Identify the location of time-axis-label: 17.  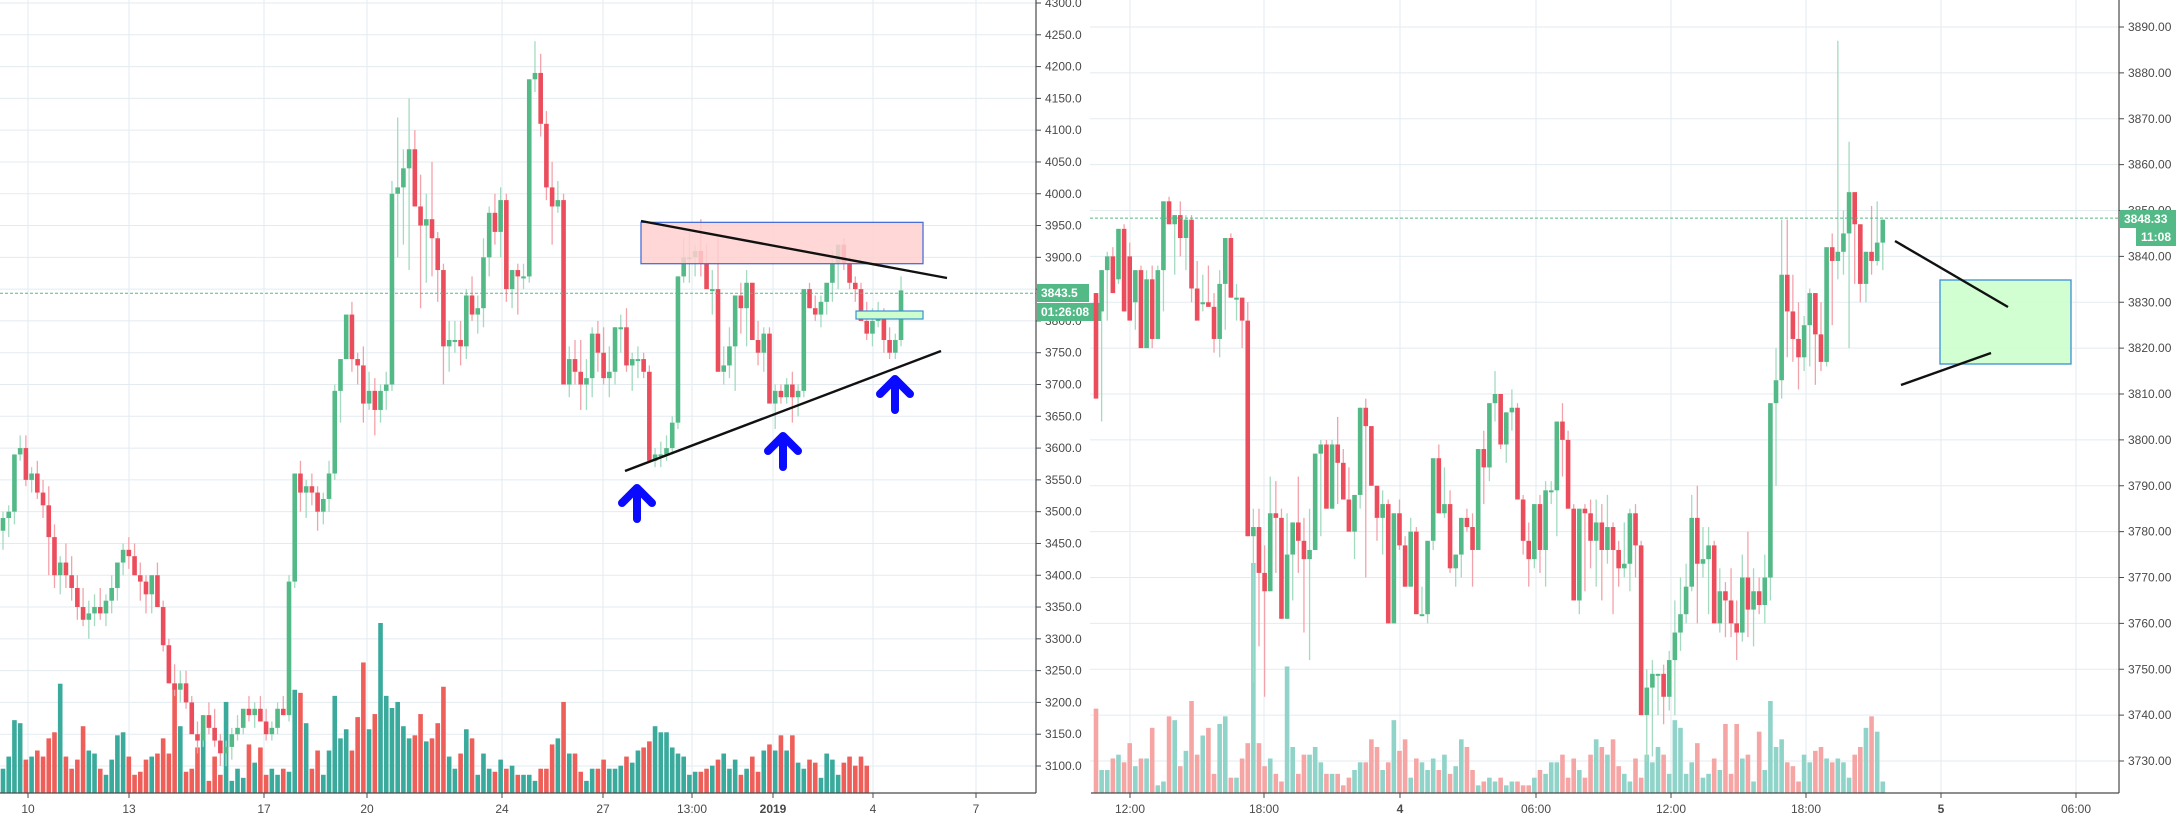
(264, 809).